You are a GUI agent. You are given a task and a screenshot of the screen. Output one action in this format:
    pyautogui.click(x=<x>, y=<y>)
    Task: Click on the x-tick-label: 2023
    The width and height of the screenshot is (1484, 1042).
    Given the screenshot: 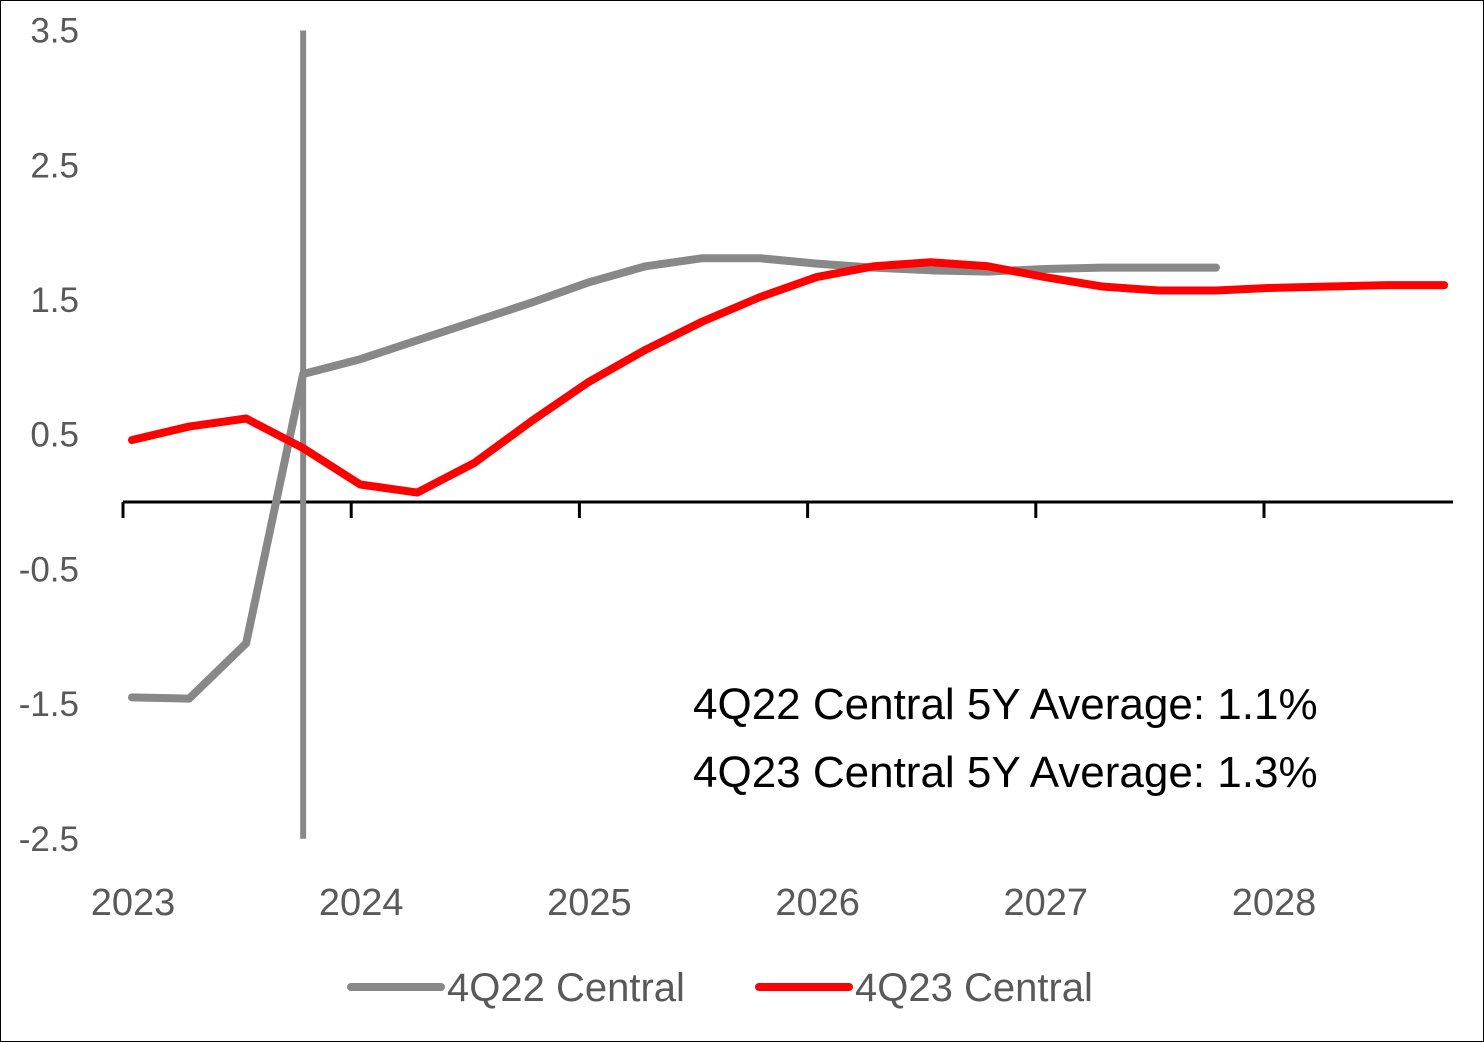 What is the action you would take?
    pyautogui.click(x=133, y=903)
    